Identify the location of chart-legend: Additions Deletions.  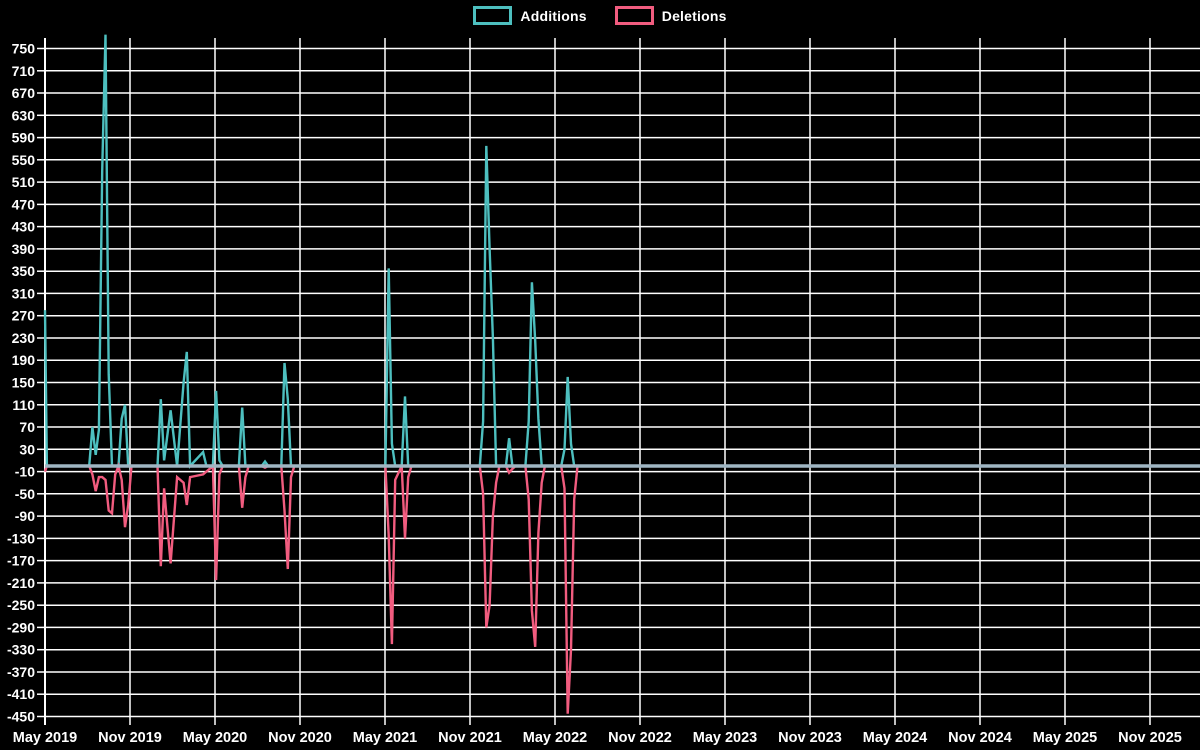
(600, 15).